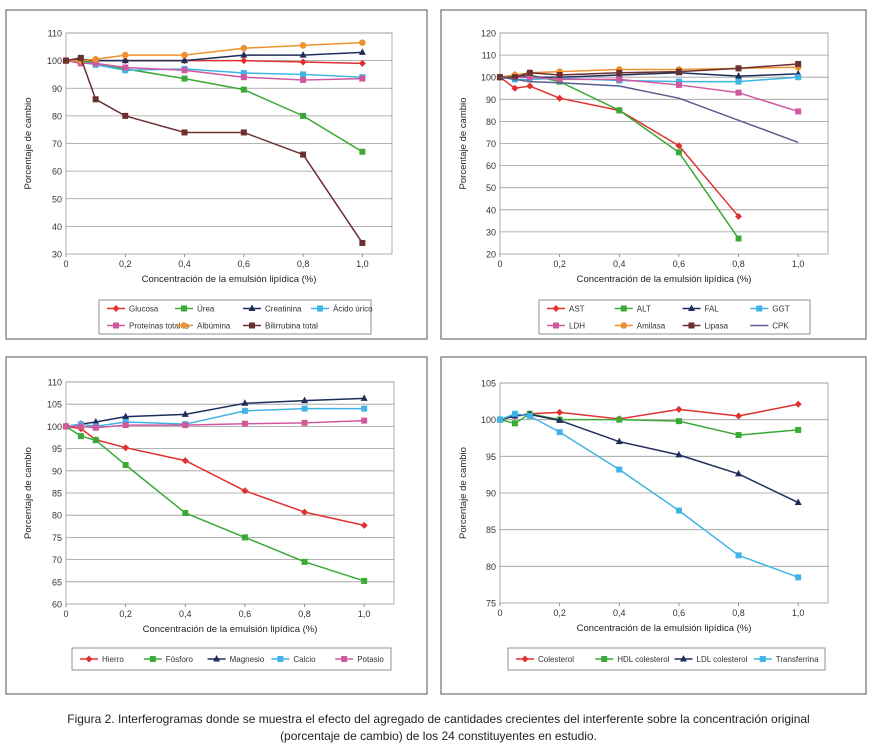 The height and width of the screenshot is (748, 877). What do you see at coordinates (491, 232) in the screenshot?
I see `y-tick-label: 30` at bounding box center [491, 232].